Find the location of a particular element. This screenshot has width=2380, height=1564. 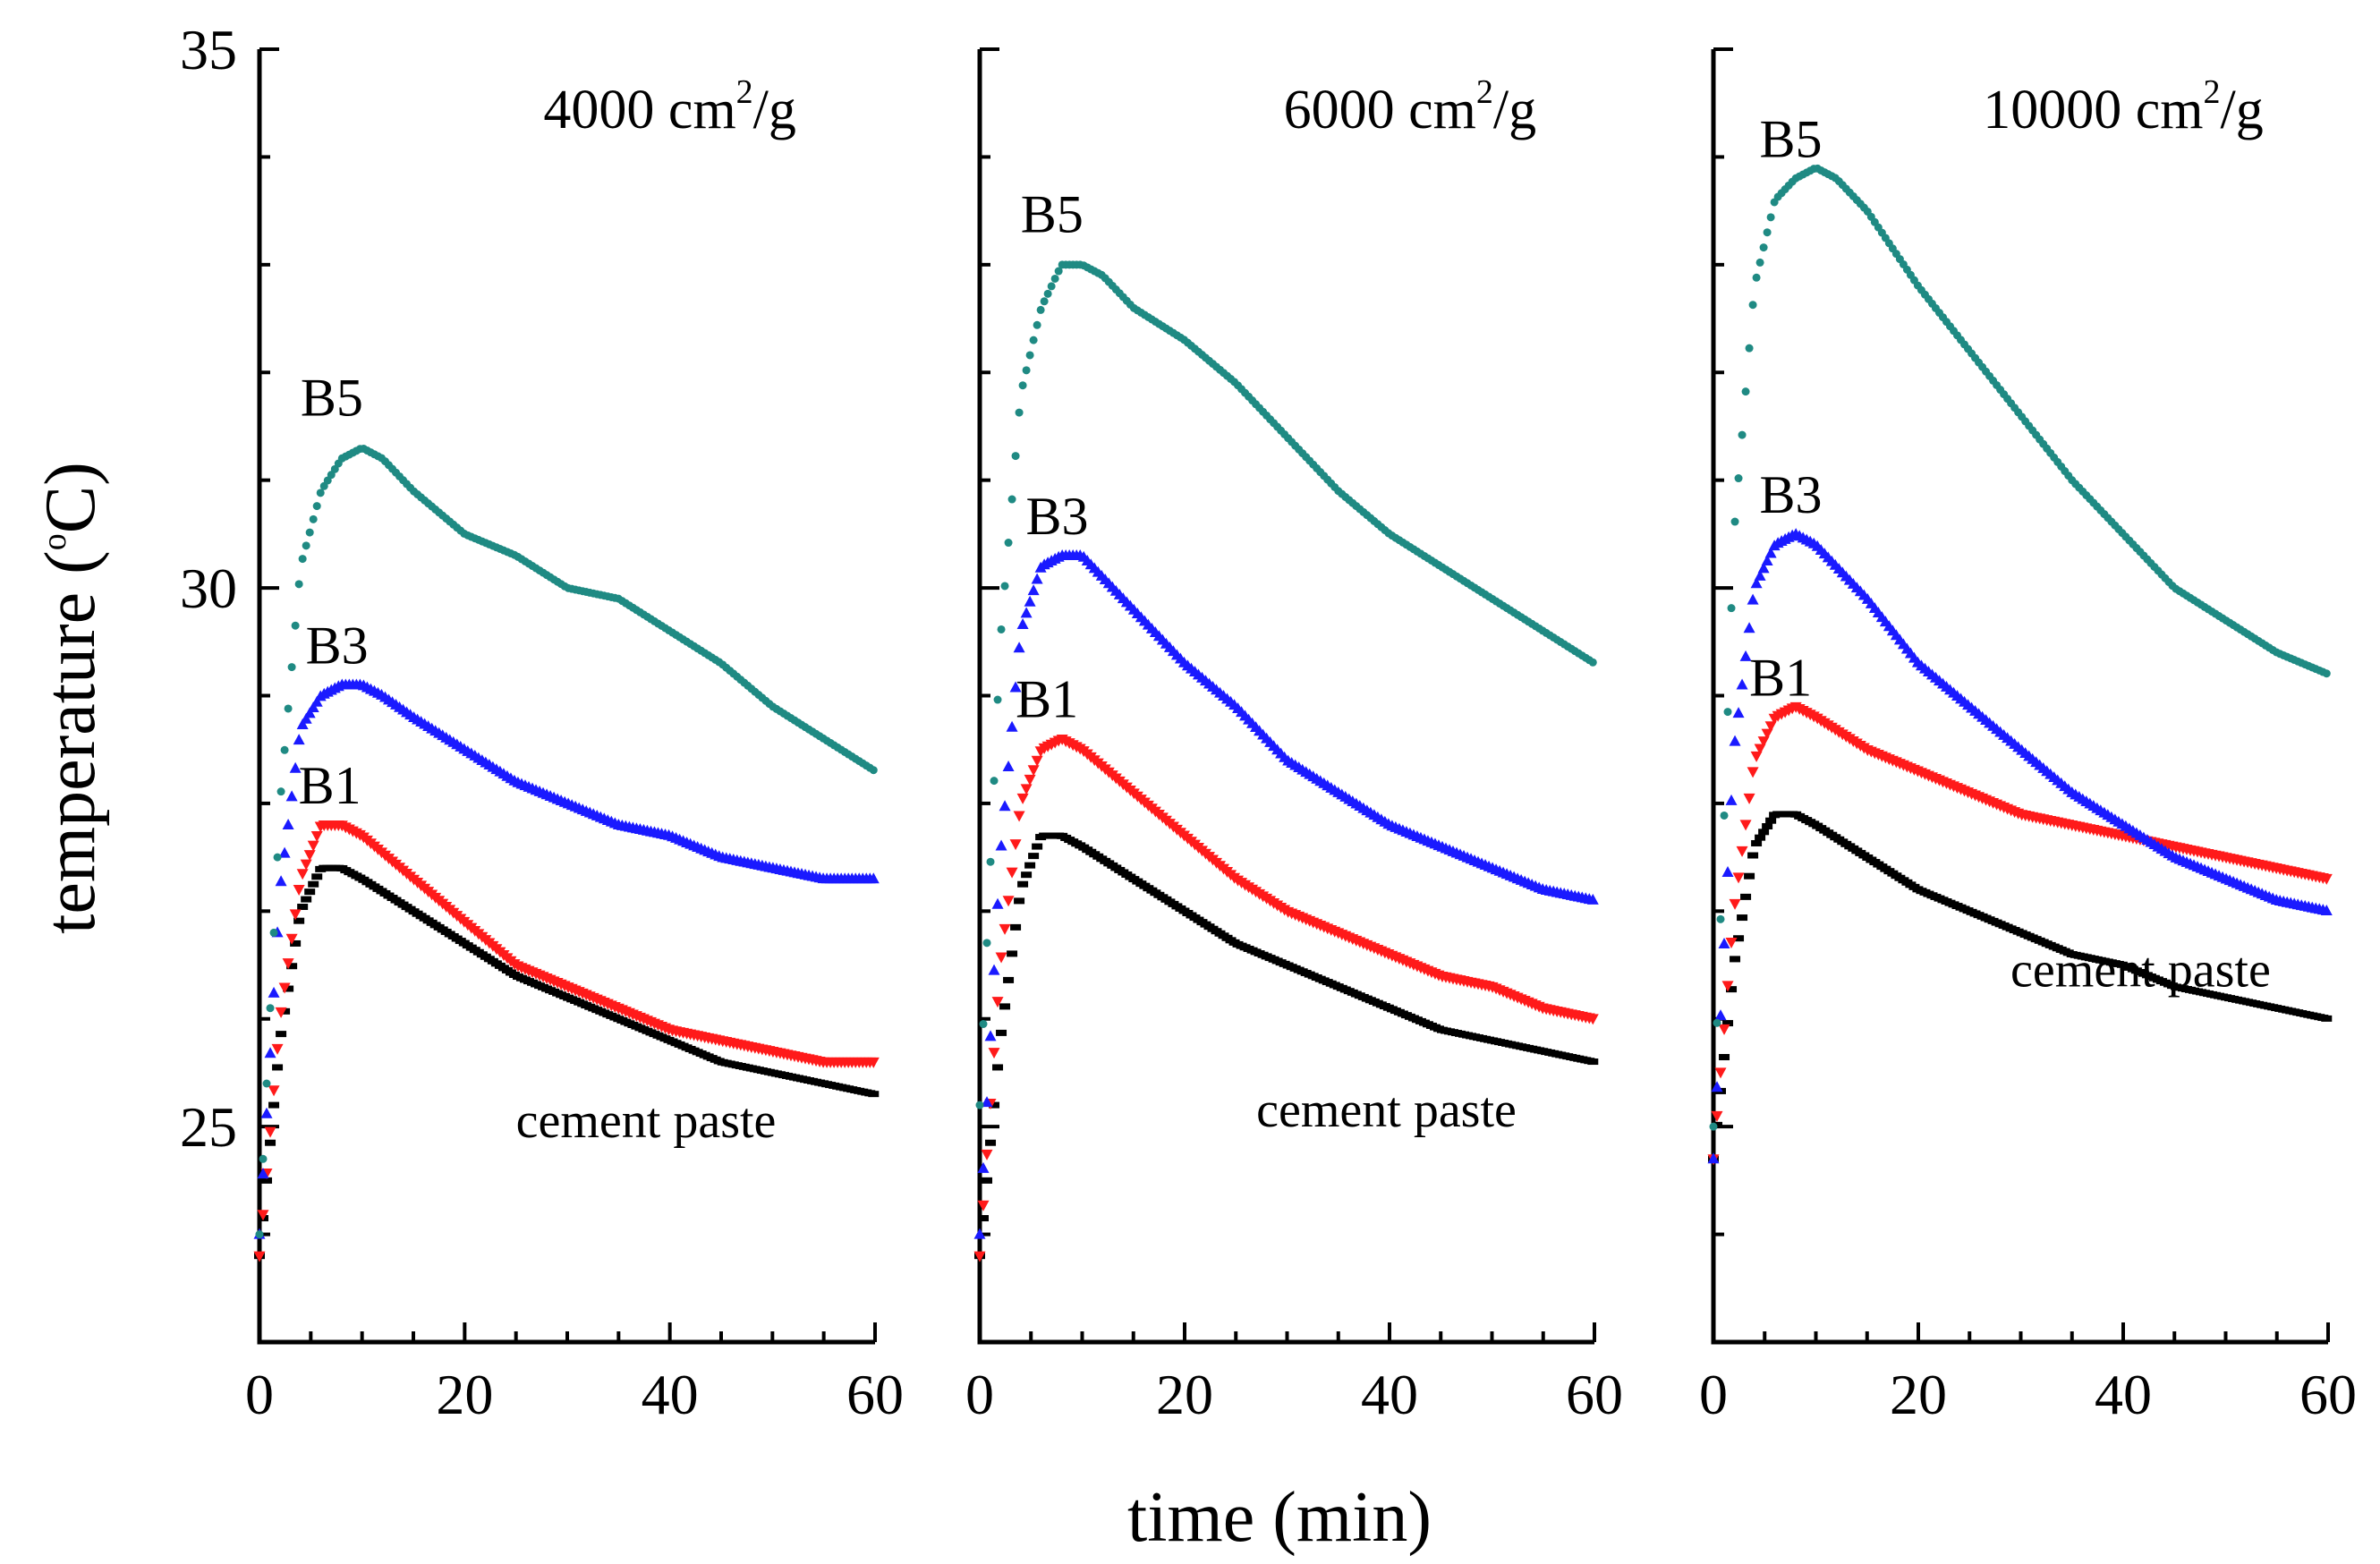

x-tick-label: 0 is located at coordinates (979, 1394).